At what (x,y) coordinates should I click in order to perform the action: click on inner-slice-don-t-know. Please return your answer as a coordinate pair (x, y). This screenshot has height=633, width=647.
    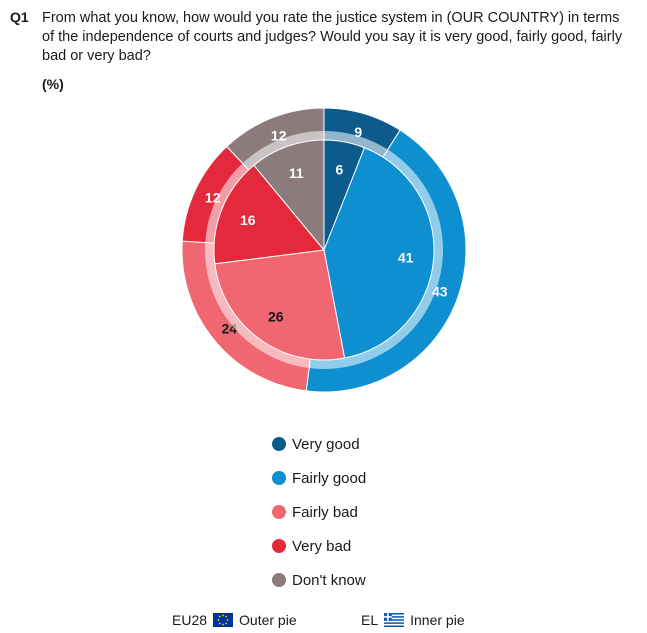
    Looking at the image, I should click on (289, 195).